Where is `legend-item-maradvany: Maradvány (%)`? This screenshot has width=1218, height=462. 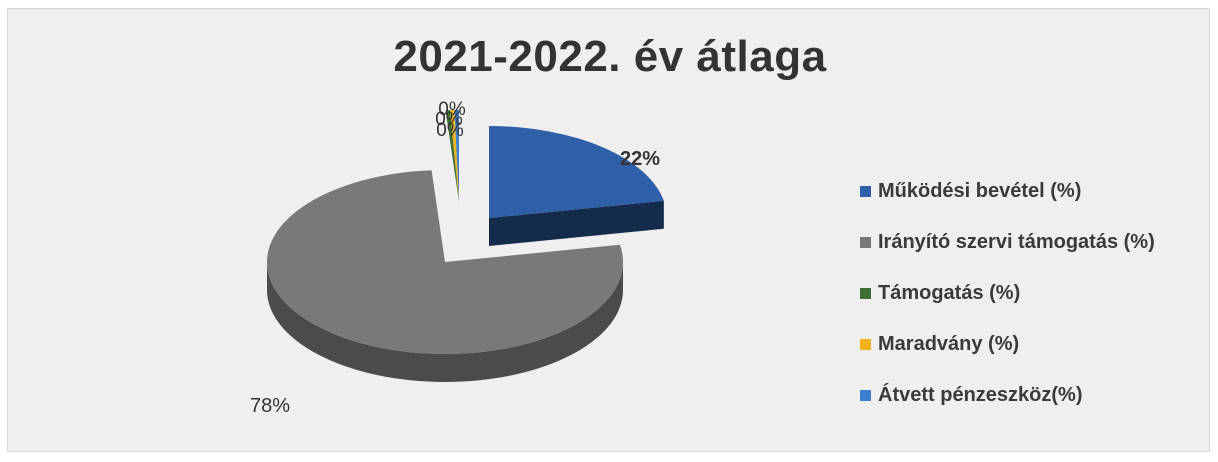 legend-item-maradvany: Maradvány (%) is located at coordinates (1035, 344).